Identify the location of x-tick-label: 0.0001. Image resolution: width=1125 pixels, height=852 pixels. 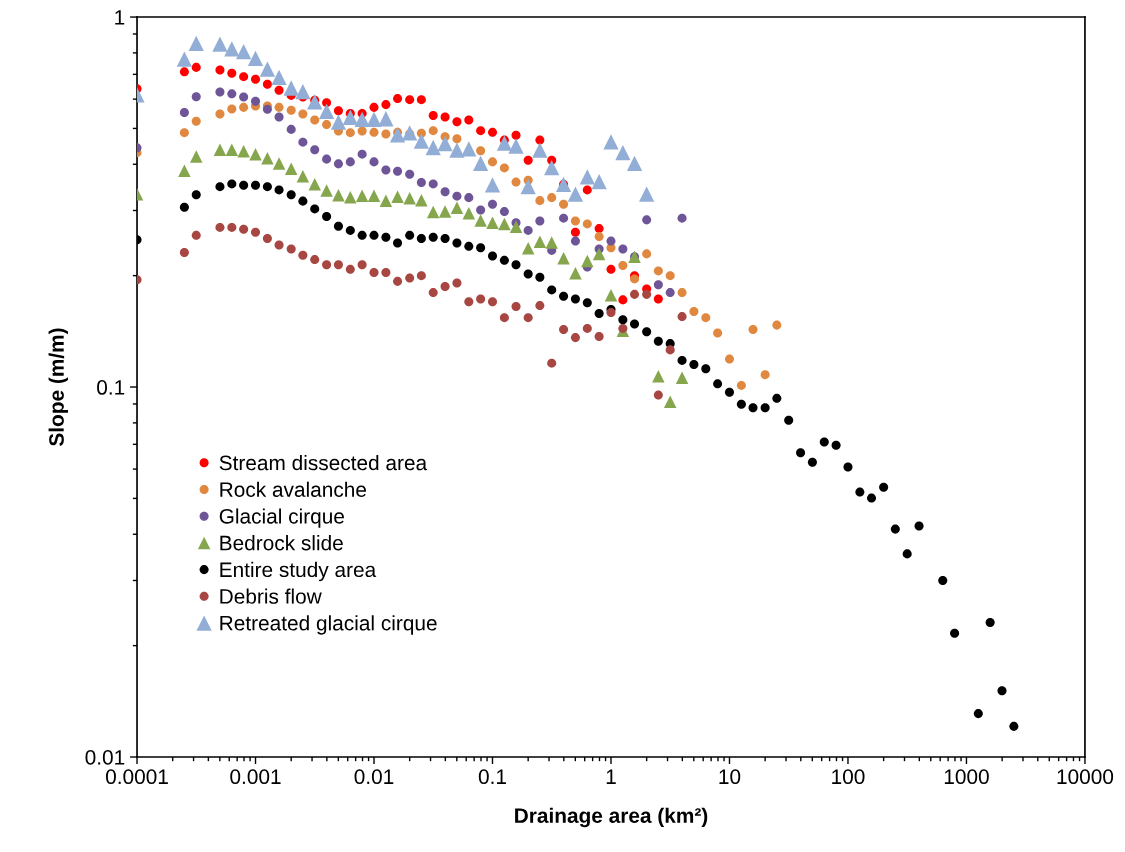
(136, 777).